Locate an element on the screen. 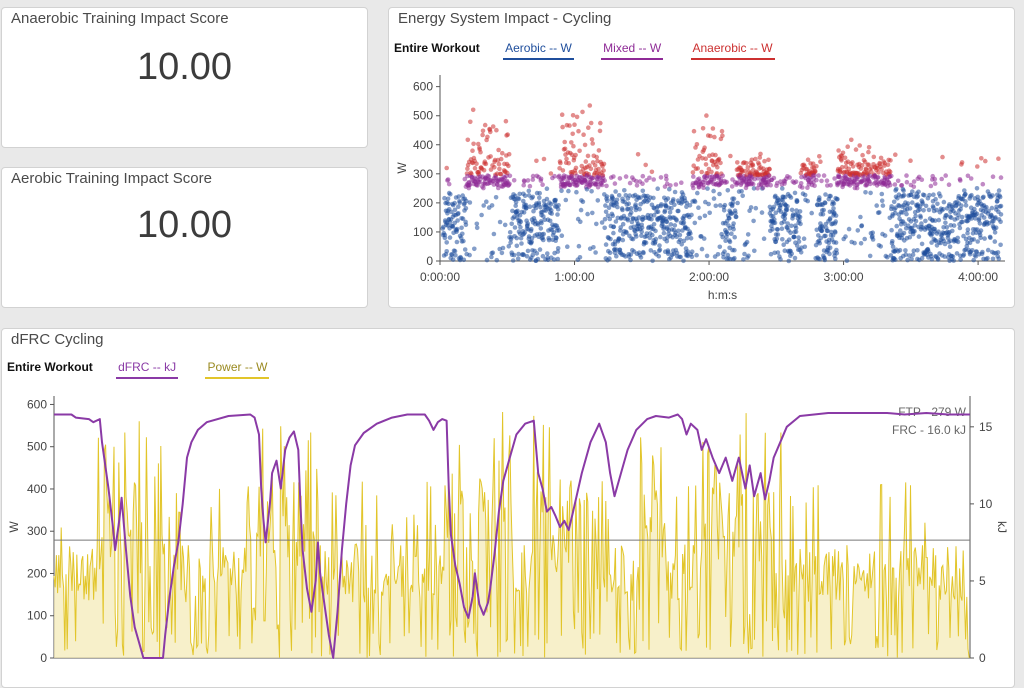  legend-mixed: Mixed -- W is located at coordinates (632, 50).